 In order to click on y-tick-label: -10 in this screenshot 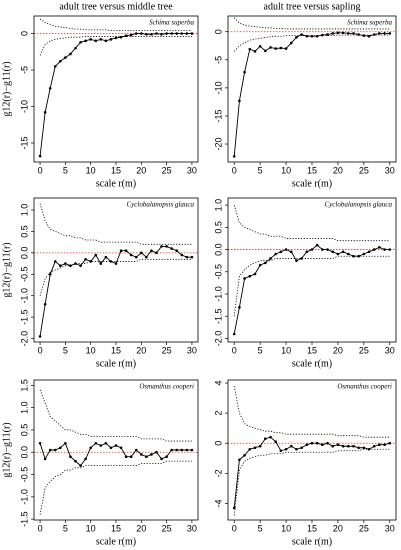, I will do `click(218, 87)`.